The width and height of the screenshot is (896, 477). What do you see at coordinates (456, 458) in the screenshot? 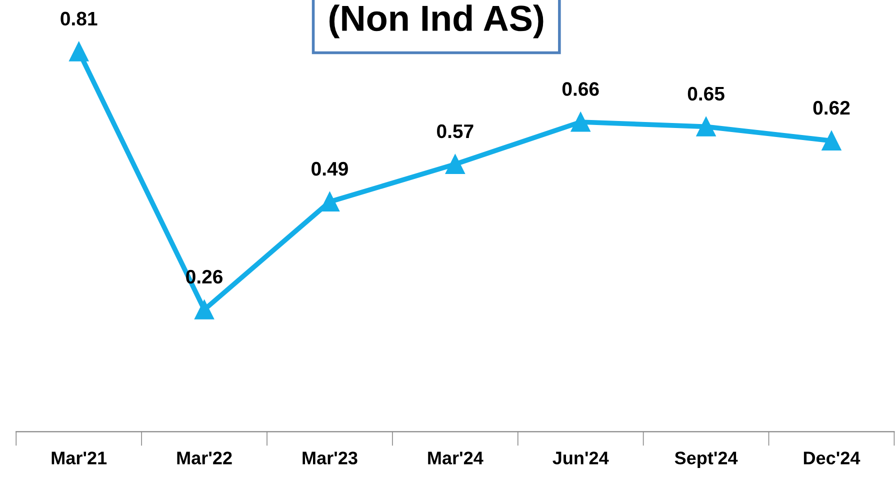
I see `x-tick-label: Mar'24` at bounding box center [456, 458].